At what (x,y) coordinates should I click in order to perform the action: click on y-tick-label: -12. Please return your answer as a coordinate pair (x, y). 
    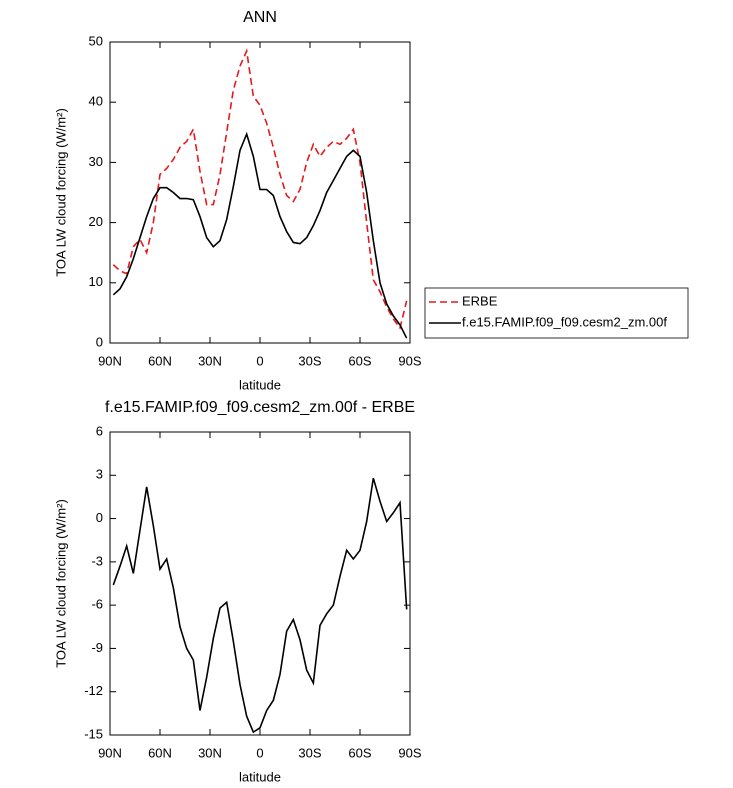
    Looking at the image, I should click on (93, 690).